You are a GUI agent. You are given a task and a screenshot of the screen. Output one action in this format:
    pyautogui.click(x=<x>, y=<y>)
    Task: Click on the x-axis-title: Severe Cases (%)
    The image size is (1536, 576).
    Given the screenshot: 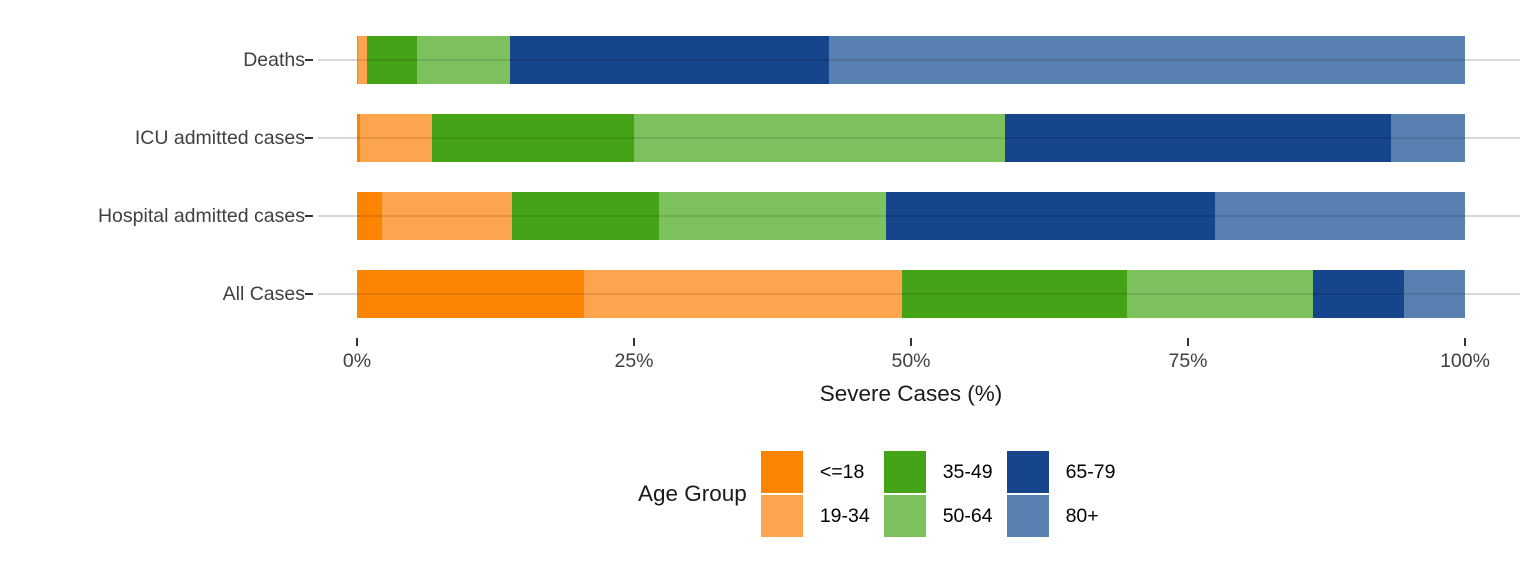 What is the action you would take?
    pyautogui.click(x=911, y=393)
    